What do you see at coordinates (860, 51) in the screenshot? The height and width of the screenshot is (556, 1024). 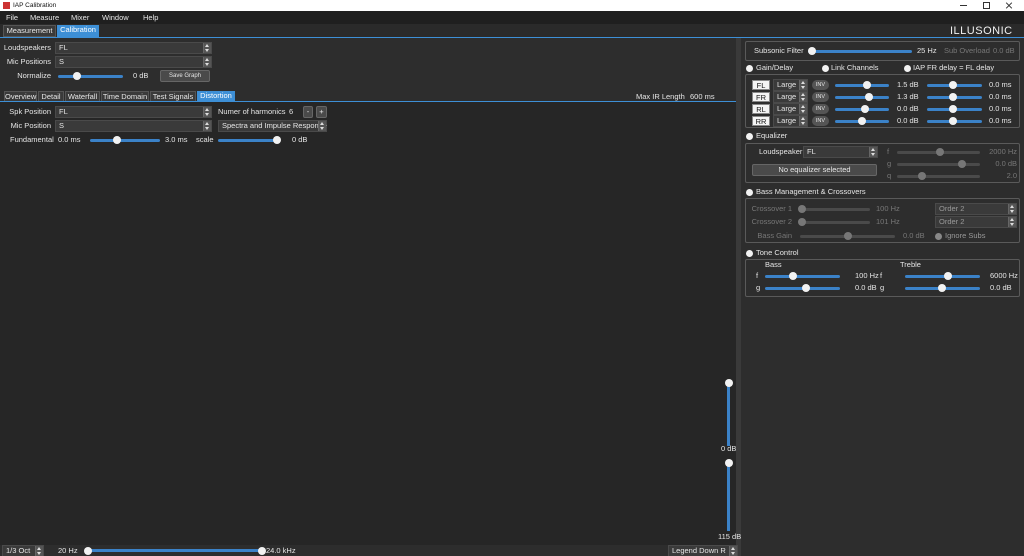 I see `subsonic-slider` at bounding box center [860, 51].